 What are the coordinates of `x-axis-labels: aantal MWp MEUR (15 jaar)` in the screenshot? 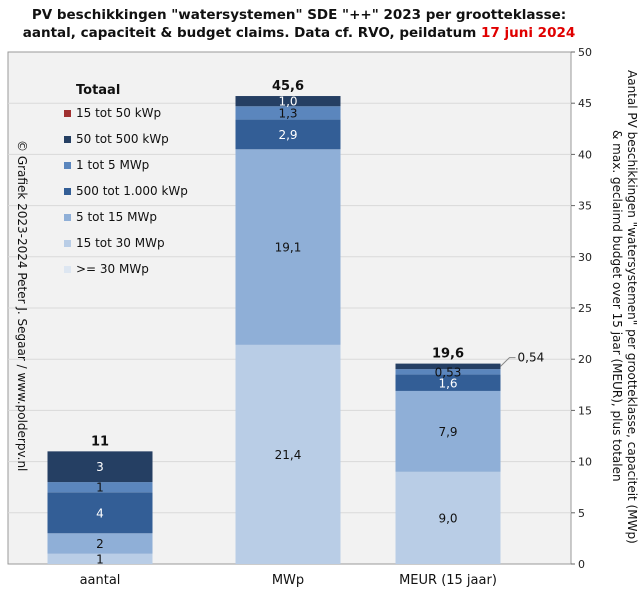 It's located at (288, 580).